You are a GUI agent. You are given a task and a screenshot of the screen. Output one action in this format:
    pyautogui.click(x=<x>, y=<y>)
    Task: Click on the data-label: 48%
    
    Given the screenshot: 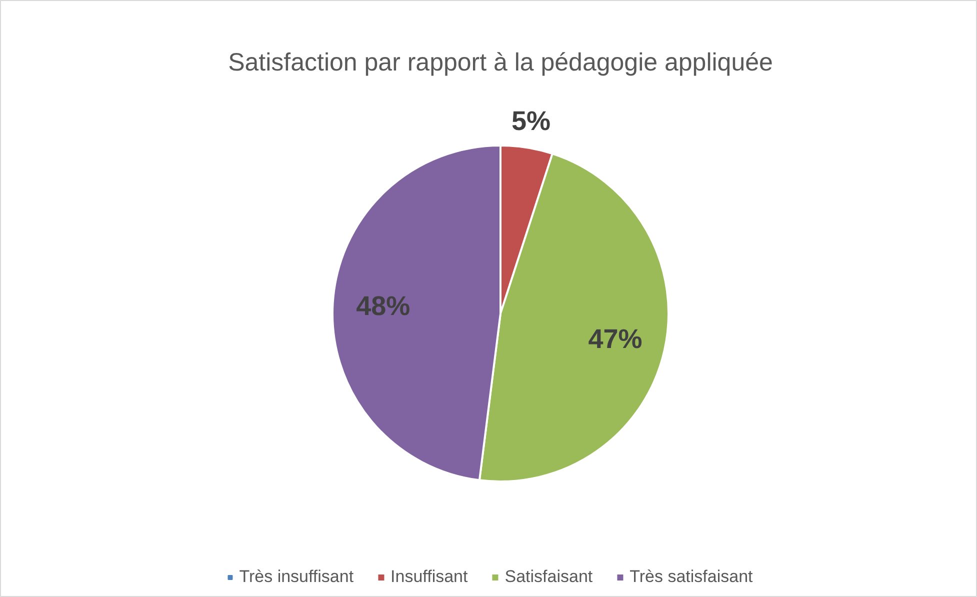 What is the action you would take?
    pyautogui.click(x=383, y=306)
    